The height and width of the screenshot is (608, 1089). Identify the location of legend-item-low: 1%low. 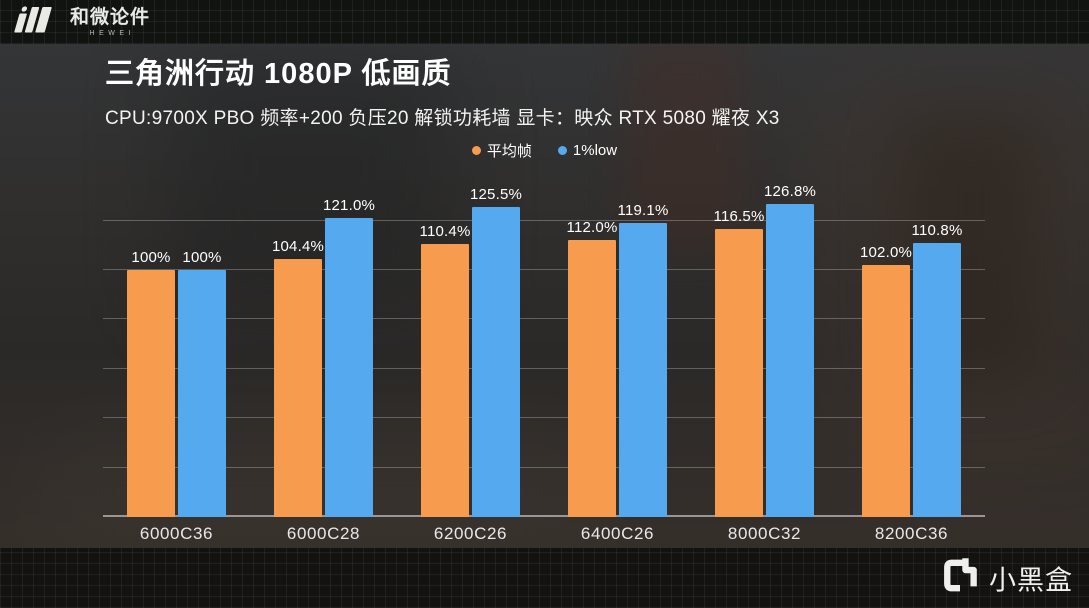
(587, 150).